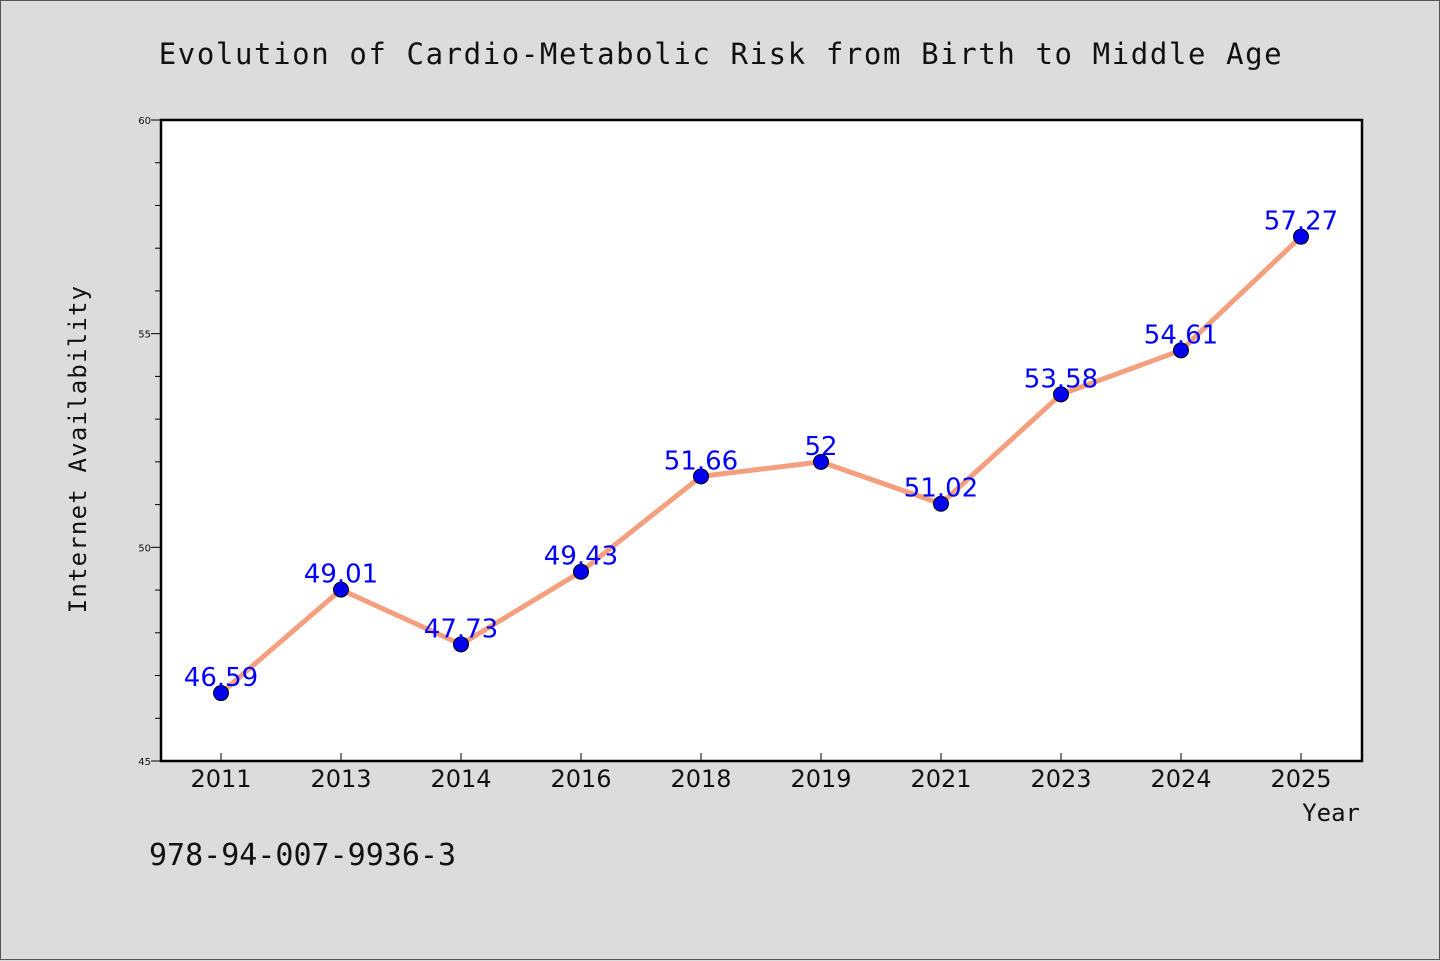 This screenshot has width=1440, height=961. What do you see at coordinates (1301, 222) in the screenshot?
I see `data-label: 57.27` at bounding box center [1301, 222].